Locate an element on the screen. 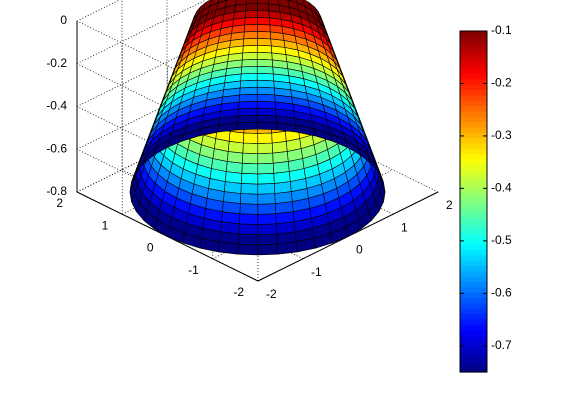 Image resolution: width=561 pixels, height=420 pixels. colorbar-tick-label: -0.6 is located at coordinates (501, 292).